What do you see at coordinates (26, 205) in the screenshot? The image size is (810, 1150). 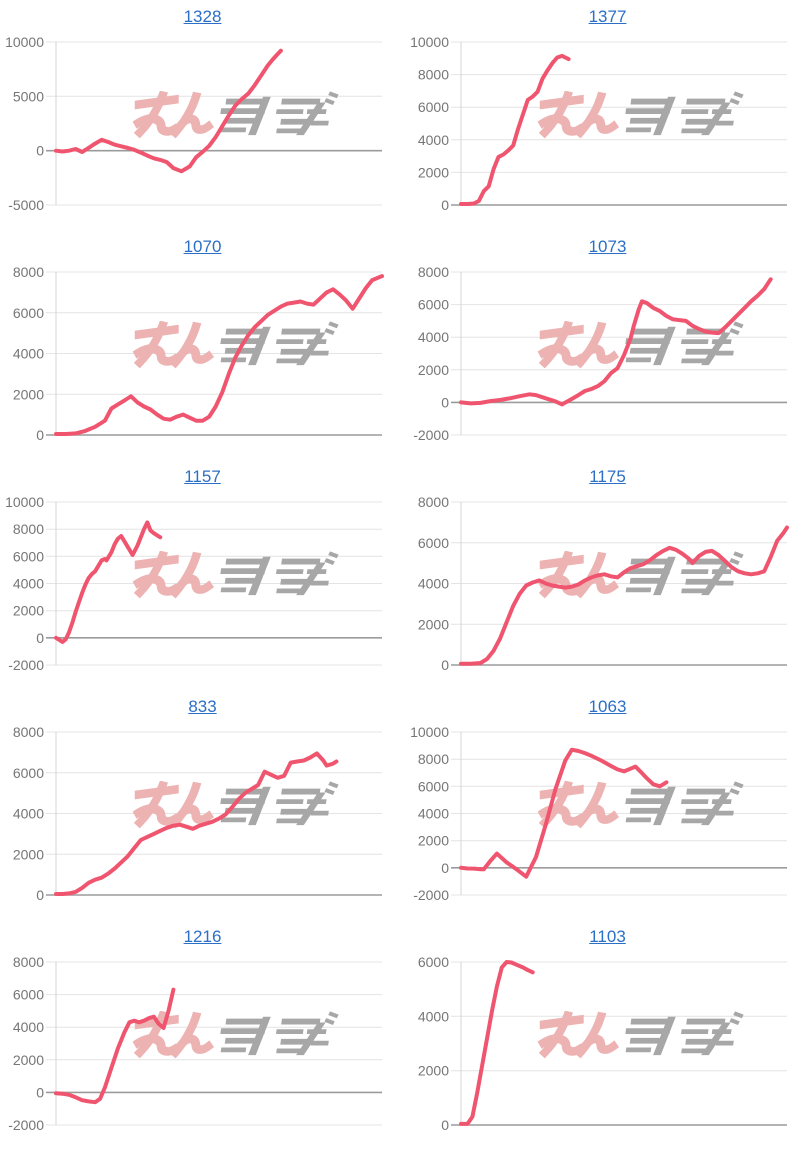 I see `y-tick-label: -5000` at bounding box center [26, 205].